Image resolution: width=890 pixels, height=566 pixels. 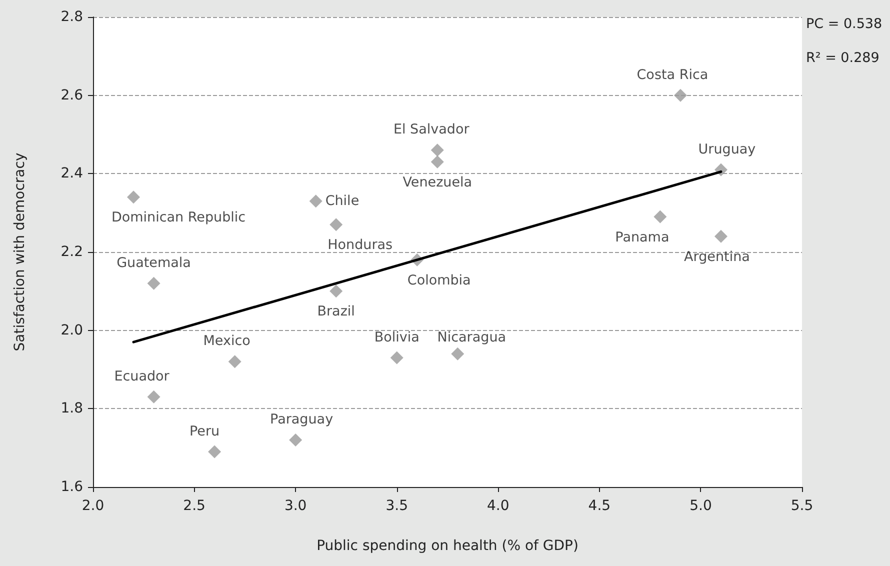 I want to click on y-tick-label: 2.6, so click(x=72, y=95).